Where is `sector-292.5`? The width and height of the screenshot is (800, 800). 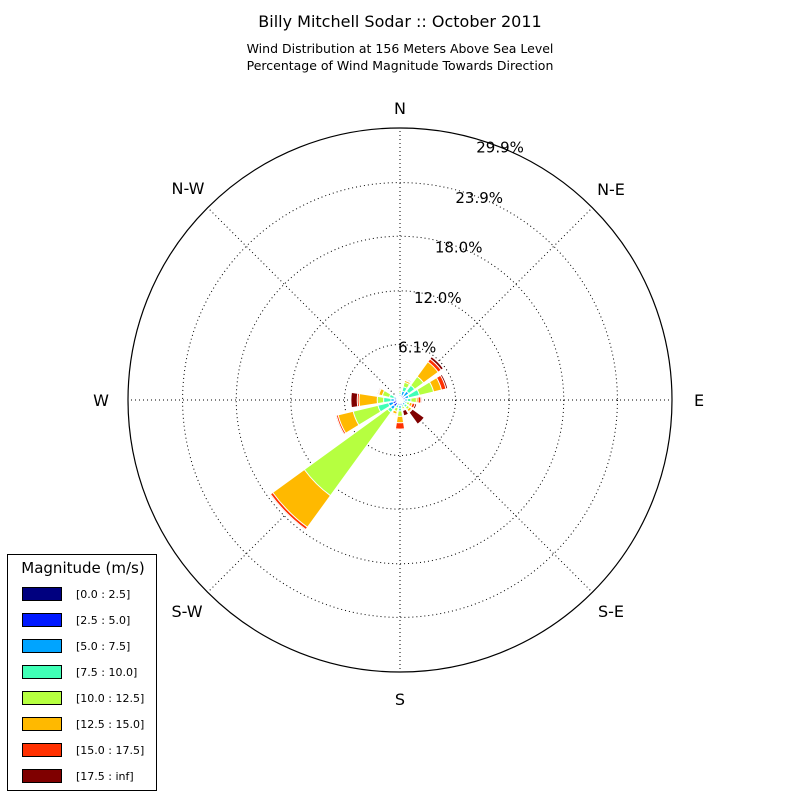 sector-292.5 is located at coordinates (388, 393).